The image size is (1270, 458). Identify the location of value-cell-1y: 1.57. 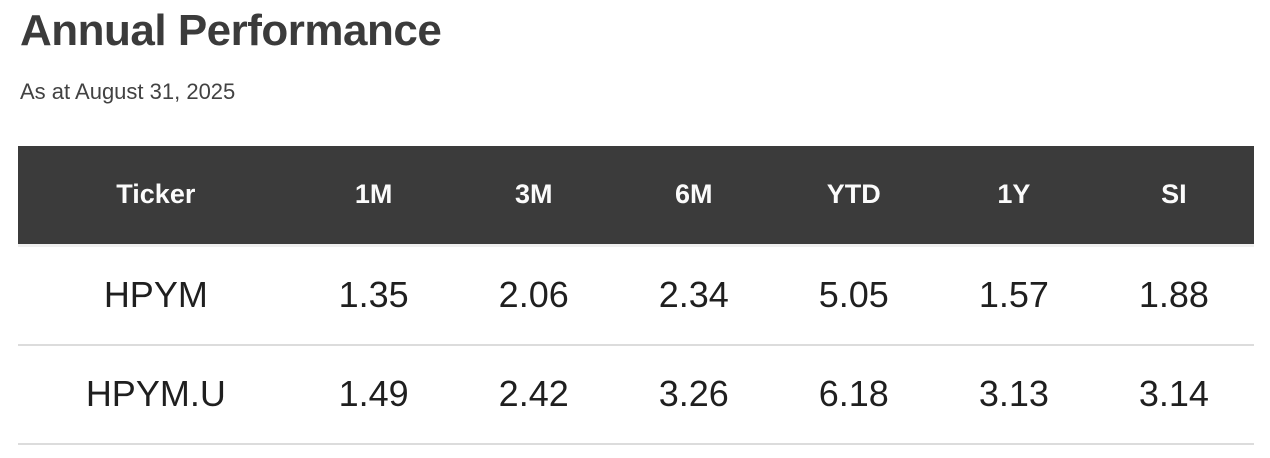
(1013, 295).